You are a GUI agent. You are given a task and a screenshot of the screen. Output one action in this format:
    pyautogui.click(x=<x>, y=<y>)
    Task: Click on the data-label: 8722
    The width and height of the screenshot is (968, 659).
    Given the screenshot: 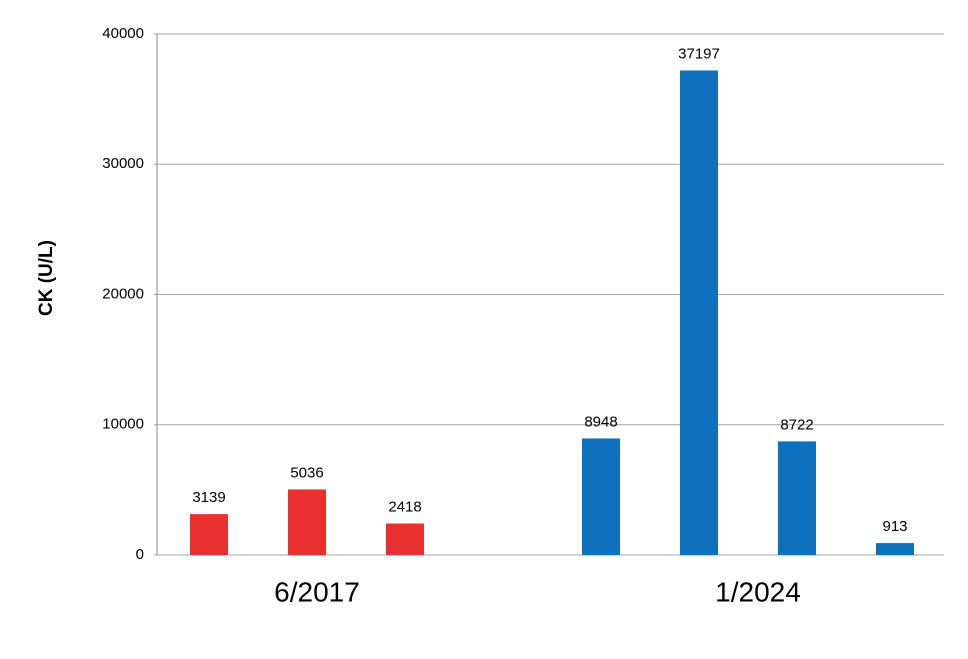 What is the action you would take?
    pyautogui.click(x=796, y=424)
    